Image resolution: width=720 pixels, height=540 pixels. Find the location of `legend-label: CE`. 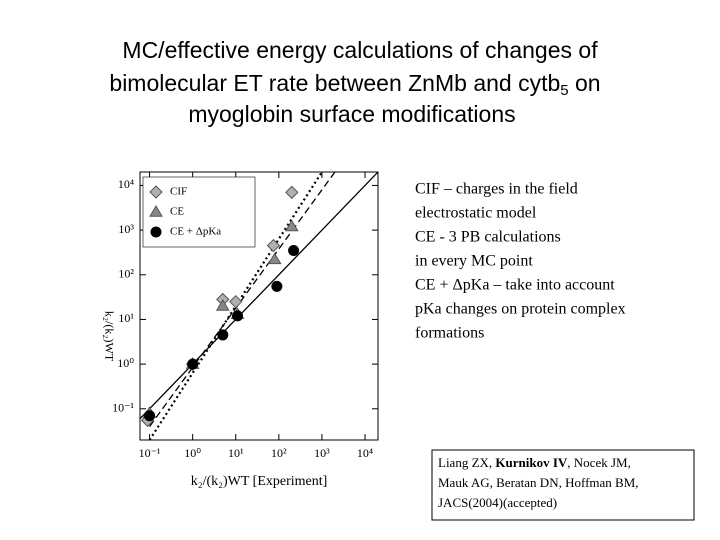

legend-label: CE is located at coordinates (177, 212).